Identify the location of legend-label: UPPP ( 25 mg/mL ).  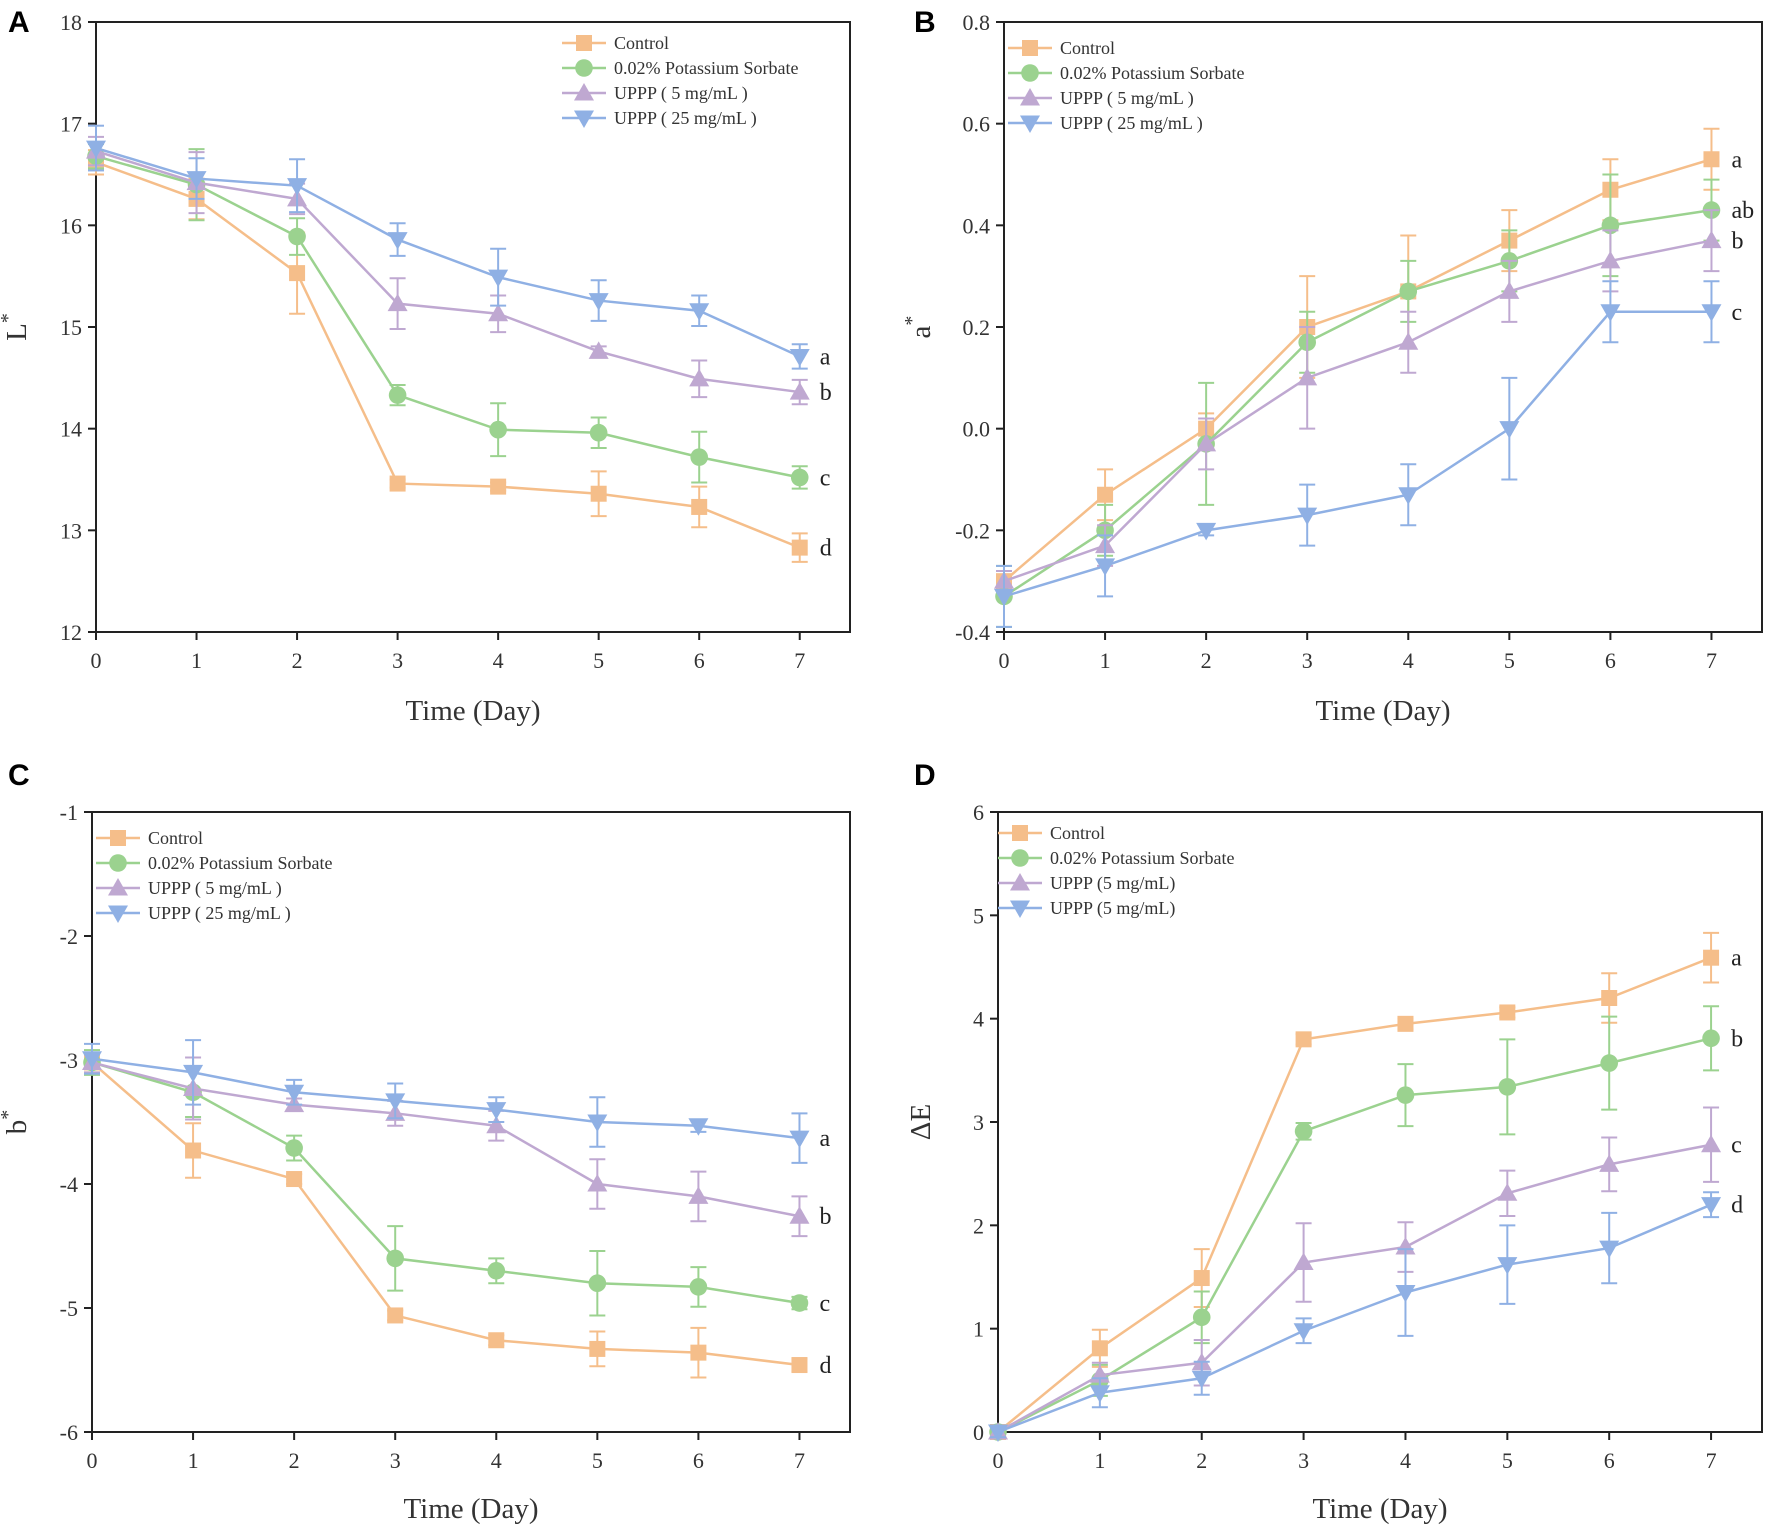
(1131, 123).